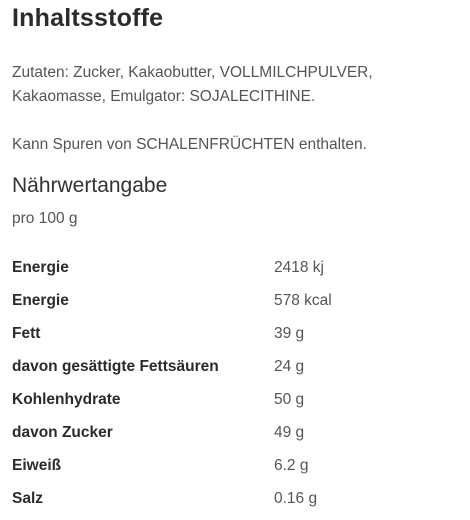 This screenshot has height=520, width=470. What do you see at coordinates (37, 465) in the screenshot?
I see `nutrient-name: Eiweiß` at bounding box center [37, 465].